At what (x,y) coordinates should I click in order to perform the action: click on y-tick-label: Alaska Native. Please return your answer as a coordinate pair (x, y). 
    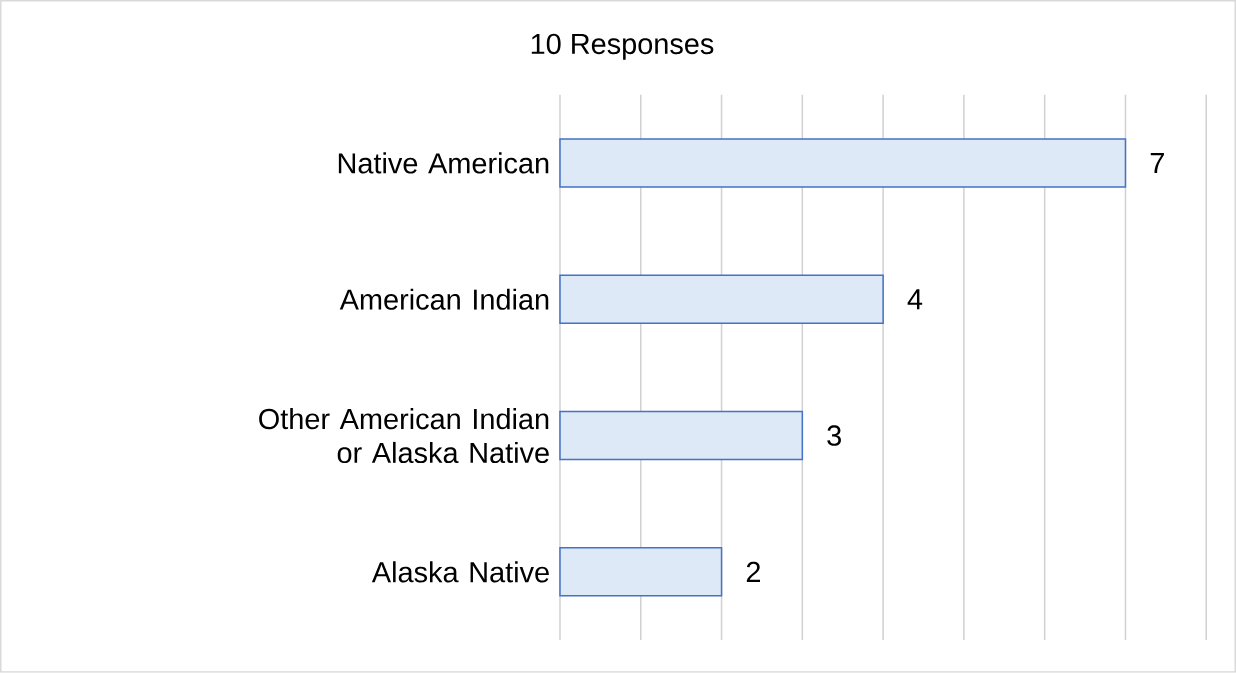
    Looking at the image, I should click on (460, 572).